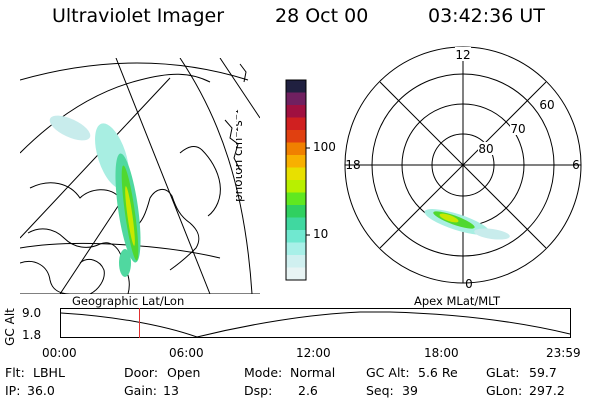 The width and height of the screenshot is (600, 400). Describe the element at coordinates (486, 16) in the screenshot. I see `header-time: 03:42:36 UT` at that location.